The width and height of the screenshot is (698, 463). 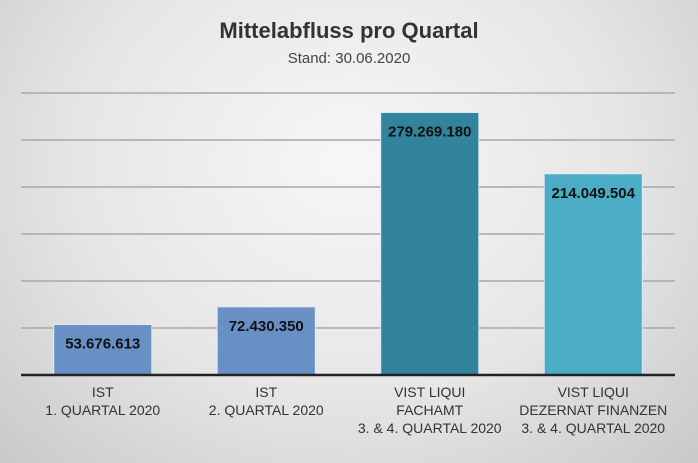 I want to click on data-label: 279.269.180, so click(x=429, y=131).